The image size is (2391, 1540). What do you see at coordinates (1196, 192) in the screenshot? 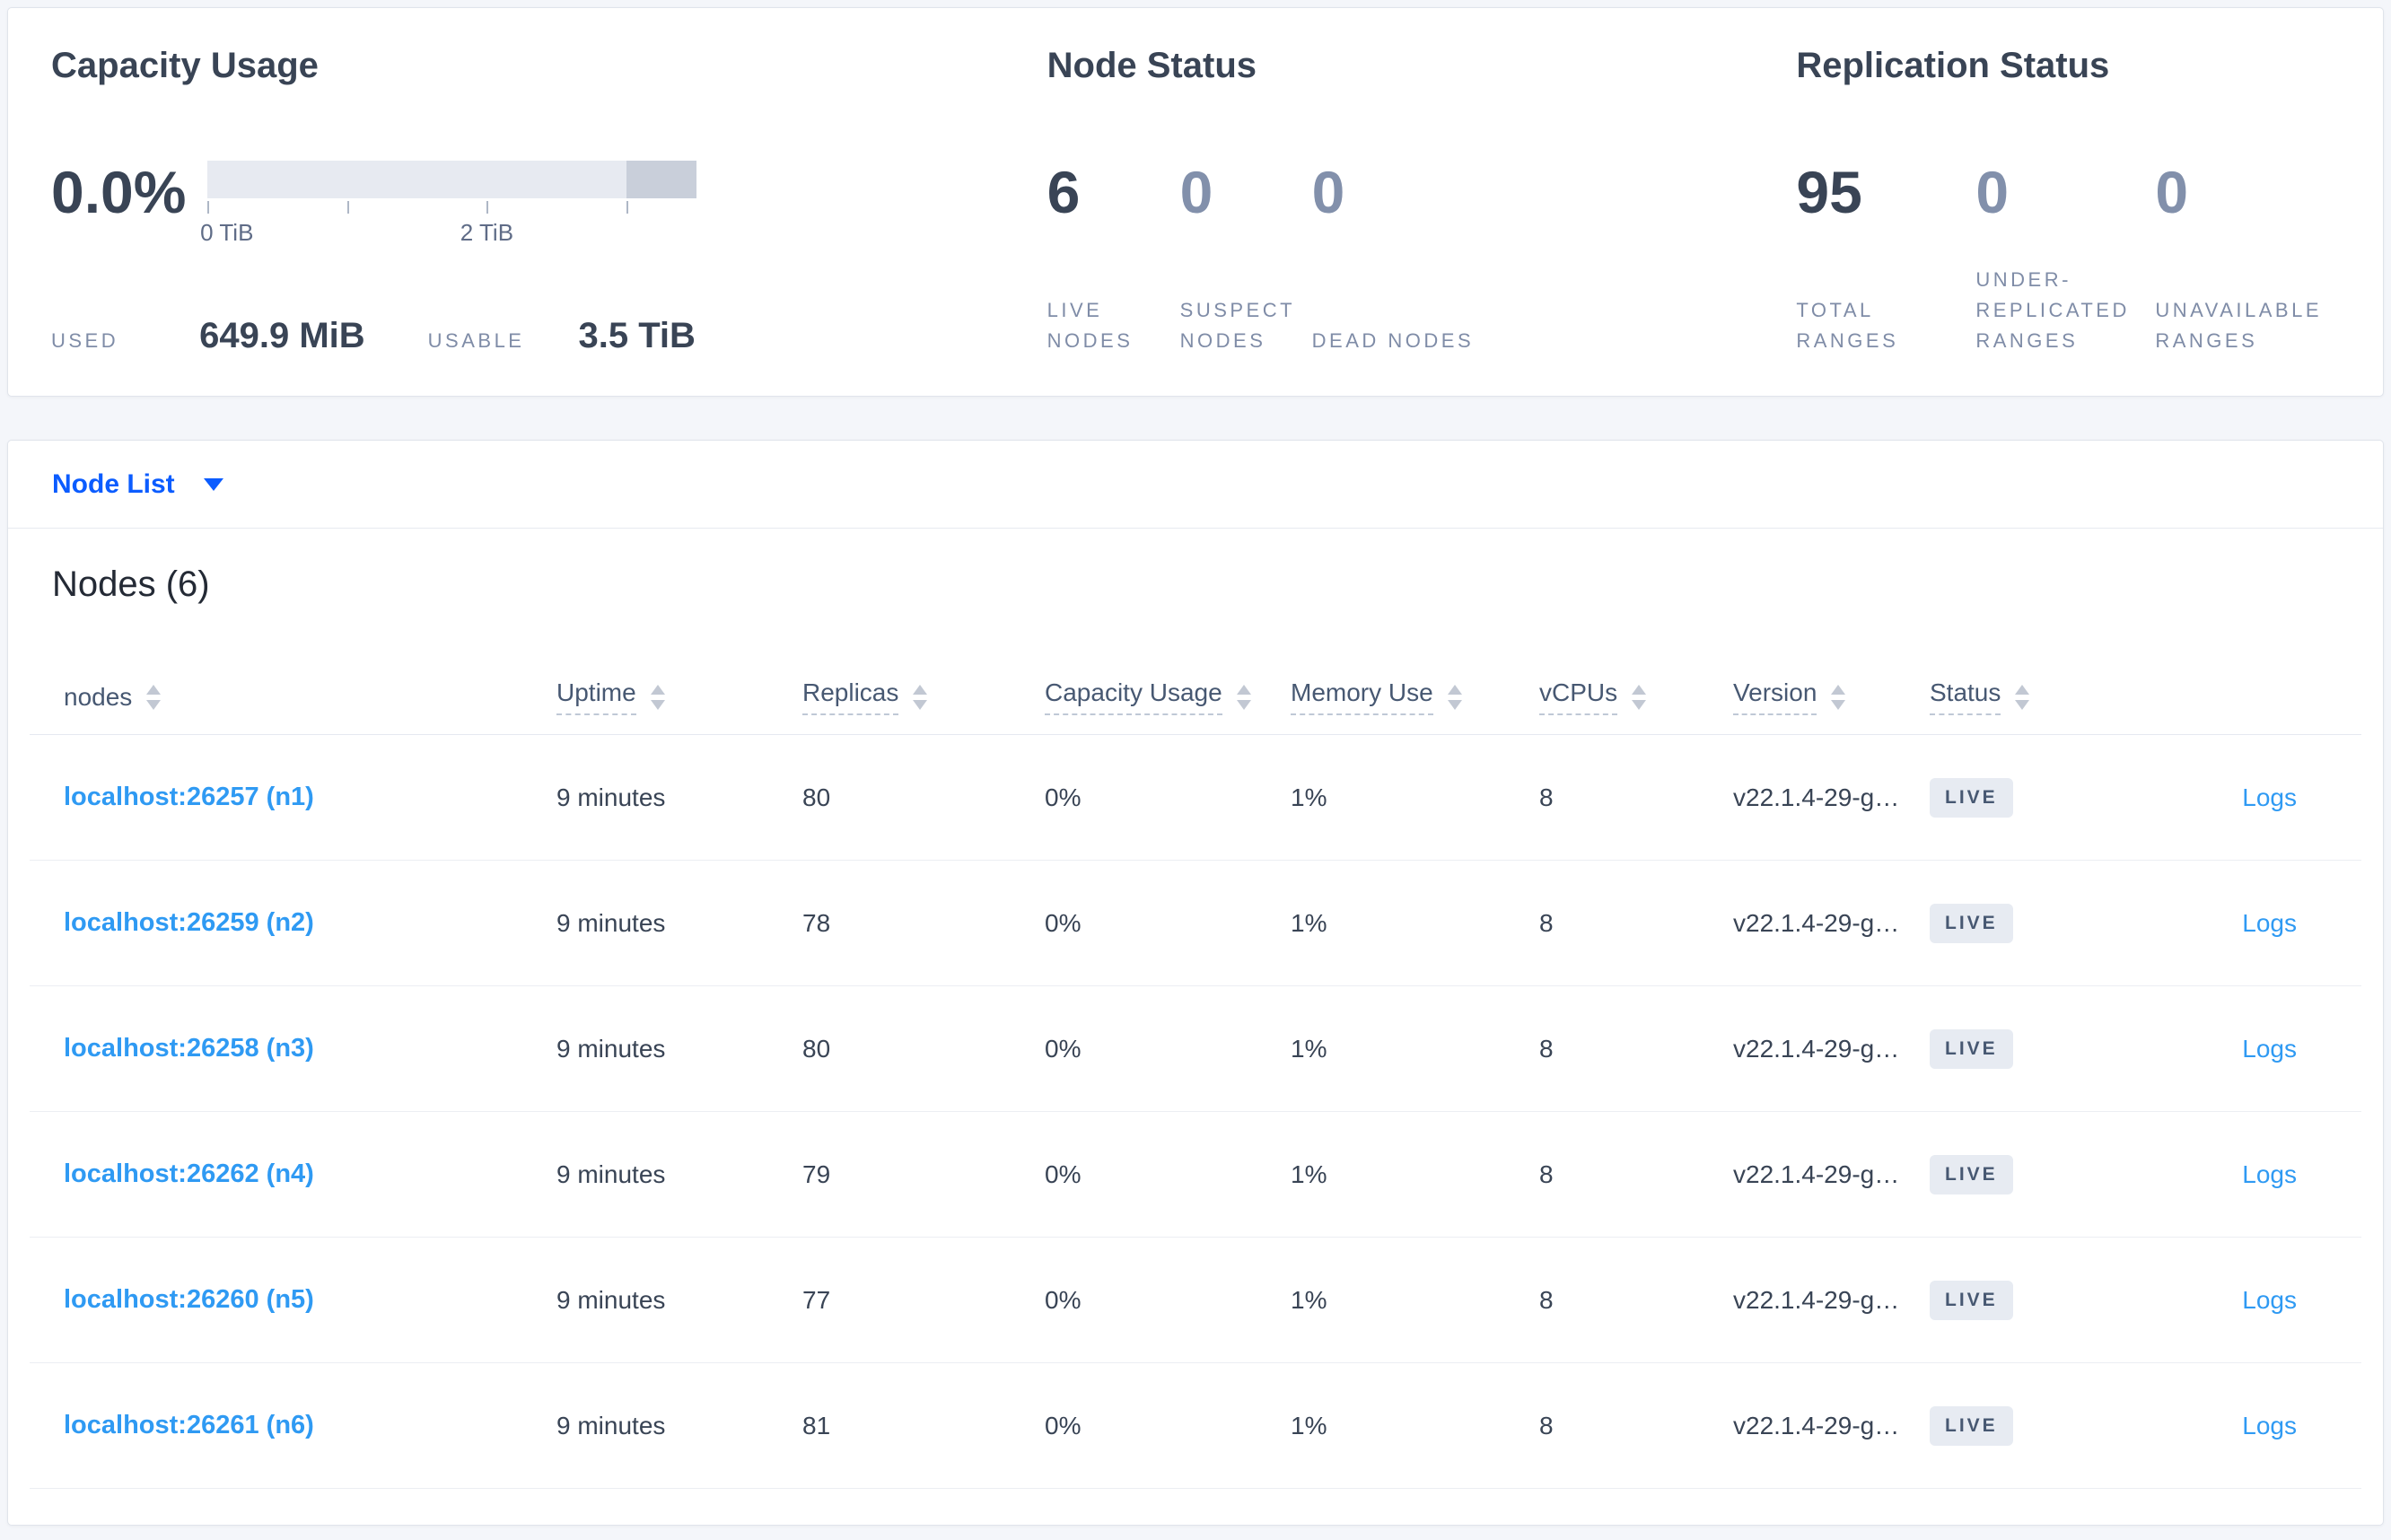
I see `suspect-nodes-value: 0` at bounding box center [1196, 192].